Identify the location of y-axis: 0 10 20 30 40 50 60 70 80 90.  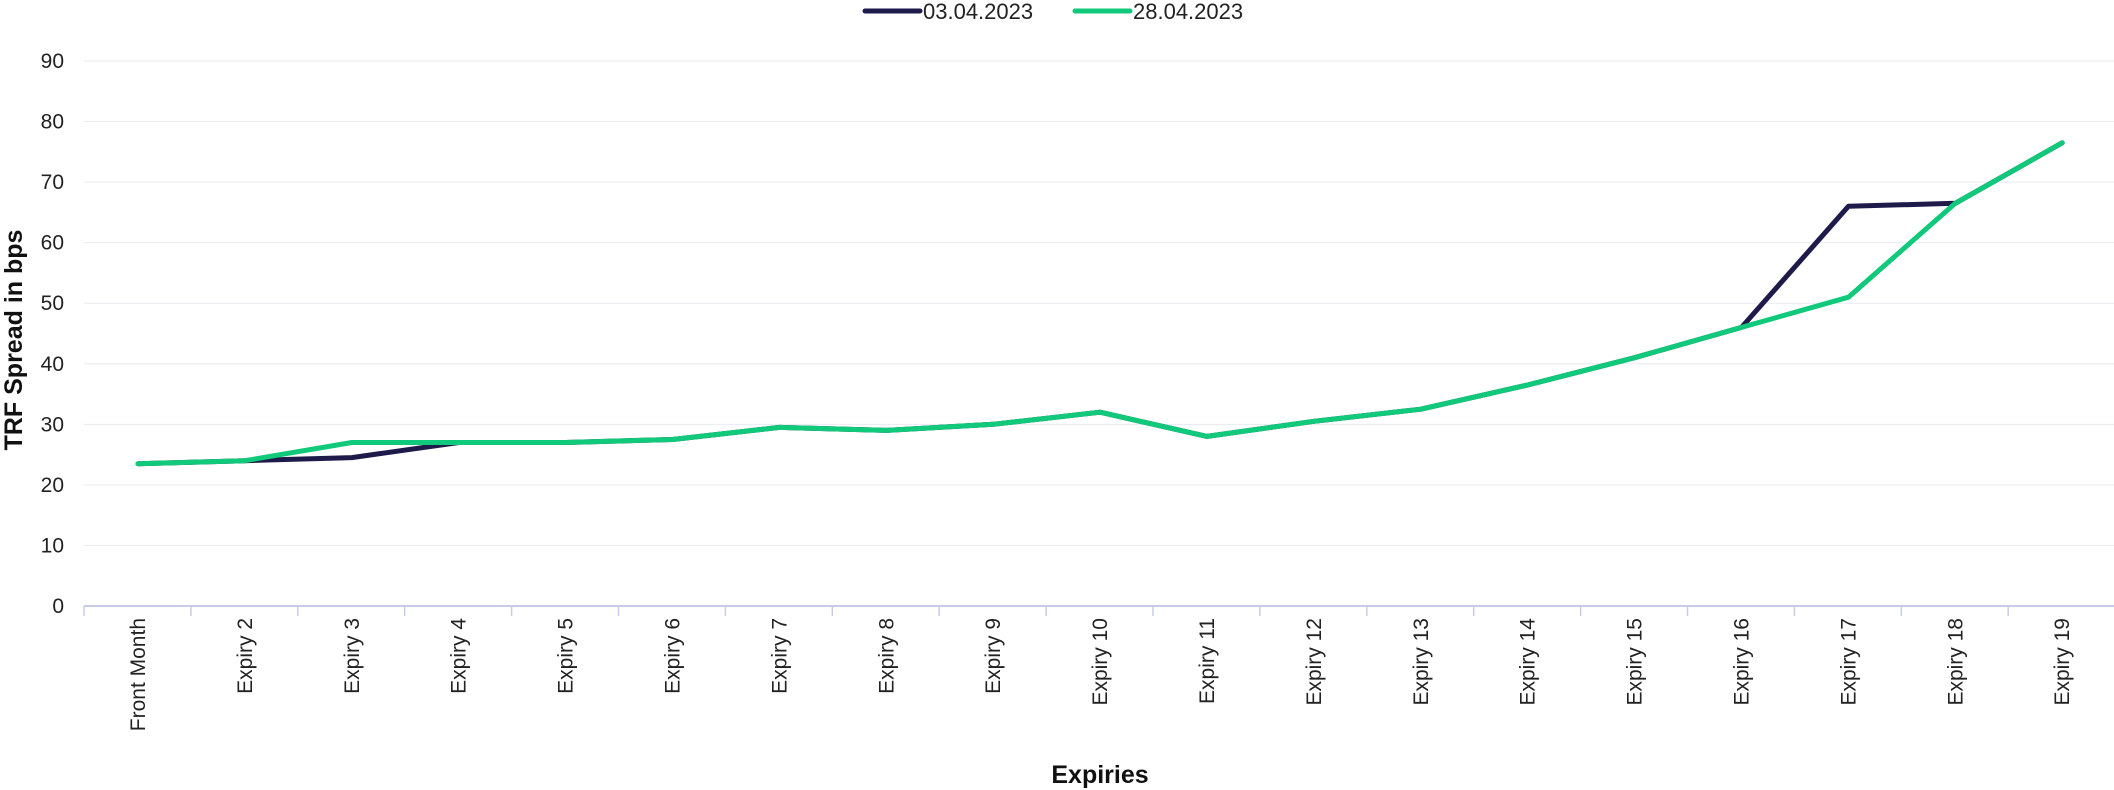
(52, 334).